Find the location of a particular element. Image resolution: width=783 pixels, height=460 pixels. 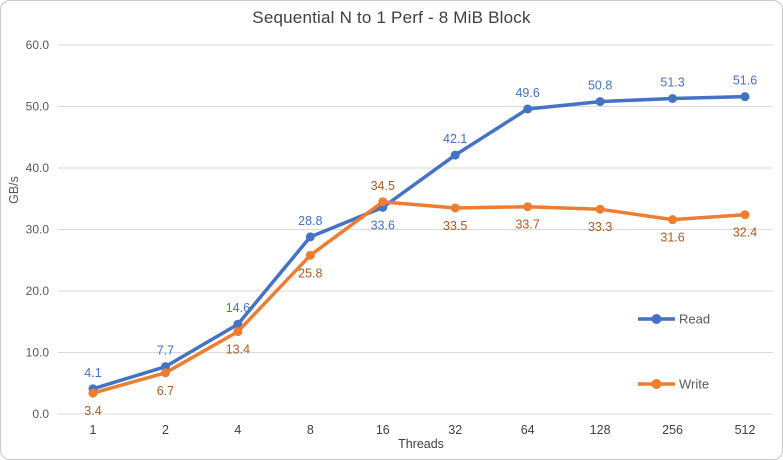

y-tick-label: 20.0 is located at coordinates (38, 291).